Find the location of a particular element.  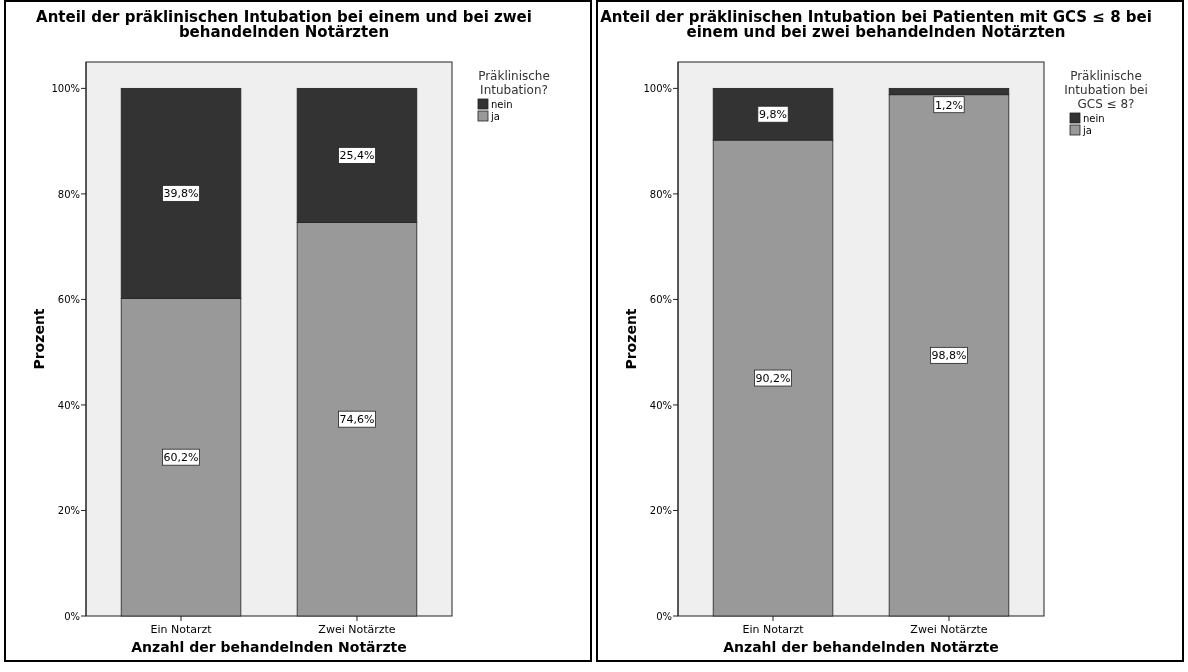

chart-title: Anteil der präklinischen Intubation bei einem und bei zwei behandelnden Notärzten is located at coordinates (284, 24).